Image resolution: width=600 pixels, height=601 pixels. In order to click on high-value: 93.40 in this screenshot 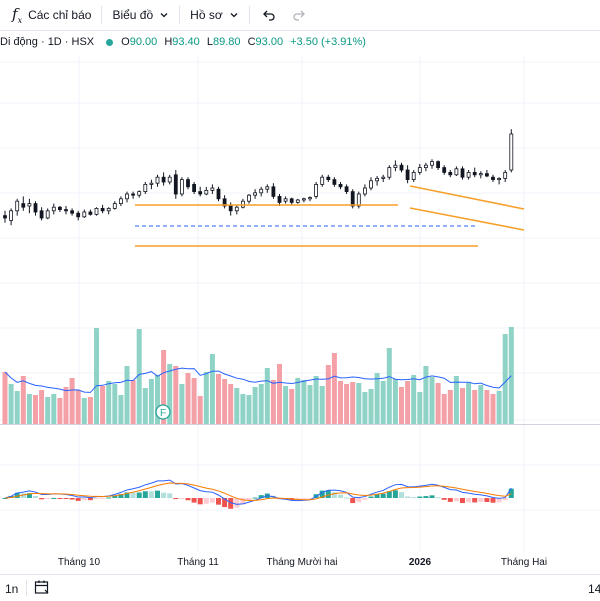, I will do `click(186, 42)`.